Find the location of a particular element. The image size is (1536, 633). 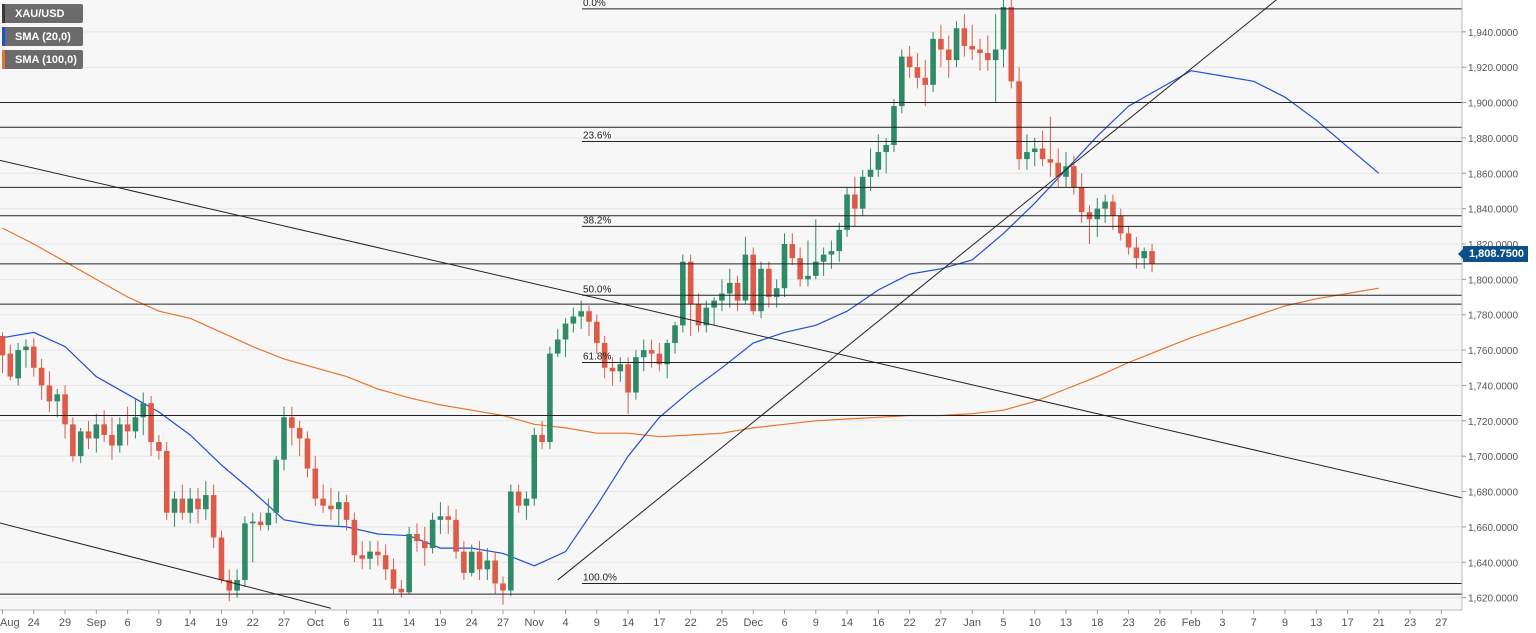

x-tick-label-40: 7 is located at coordinates (1254, 623).